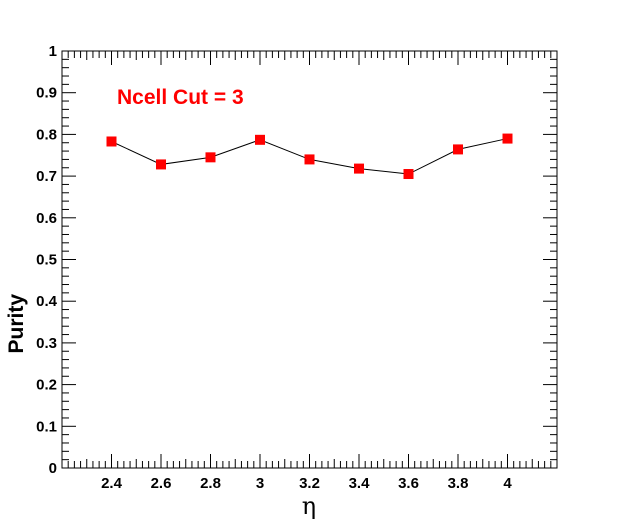 This screenshot has height=522, width=619. I want to click on ncell-cut-annotation: Ncell Cut = 3, so click(180, 97).